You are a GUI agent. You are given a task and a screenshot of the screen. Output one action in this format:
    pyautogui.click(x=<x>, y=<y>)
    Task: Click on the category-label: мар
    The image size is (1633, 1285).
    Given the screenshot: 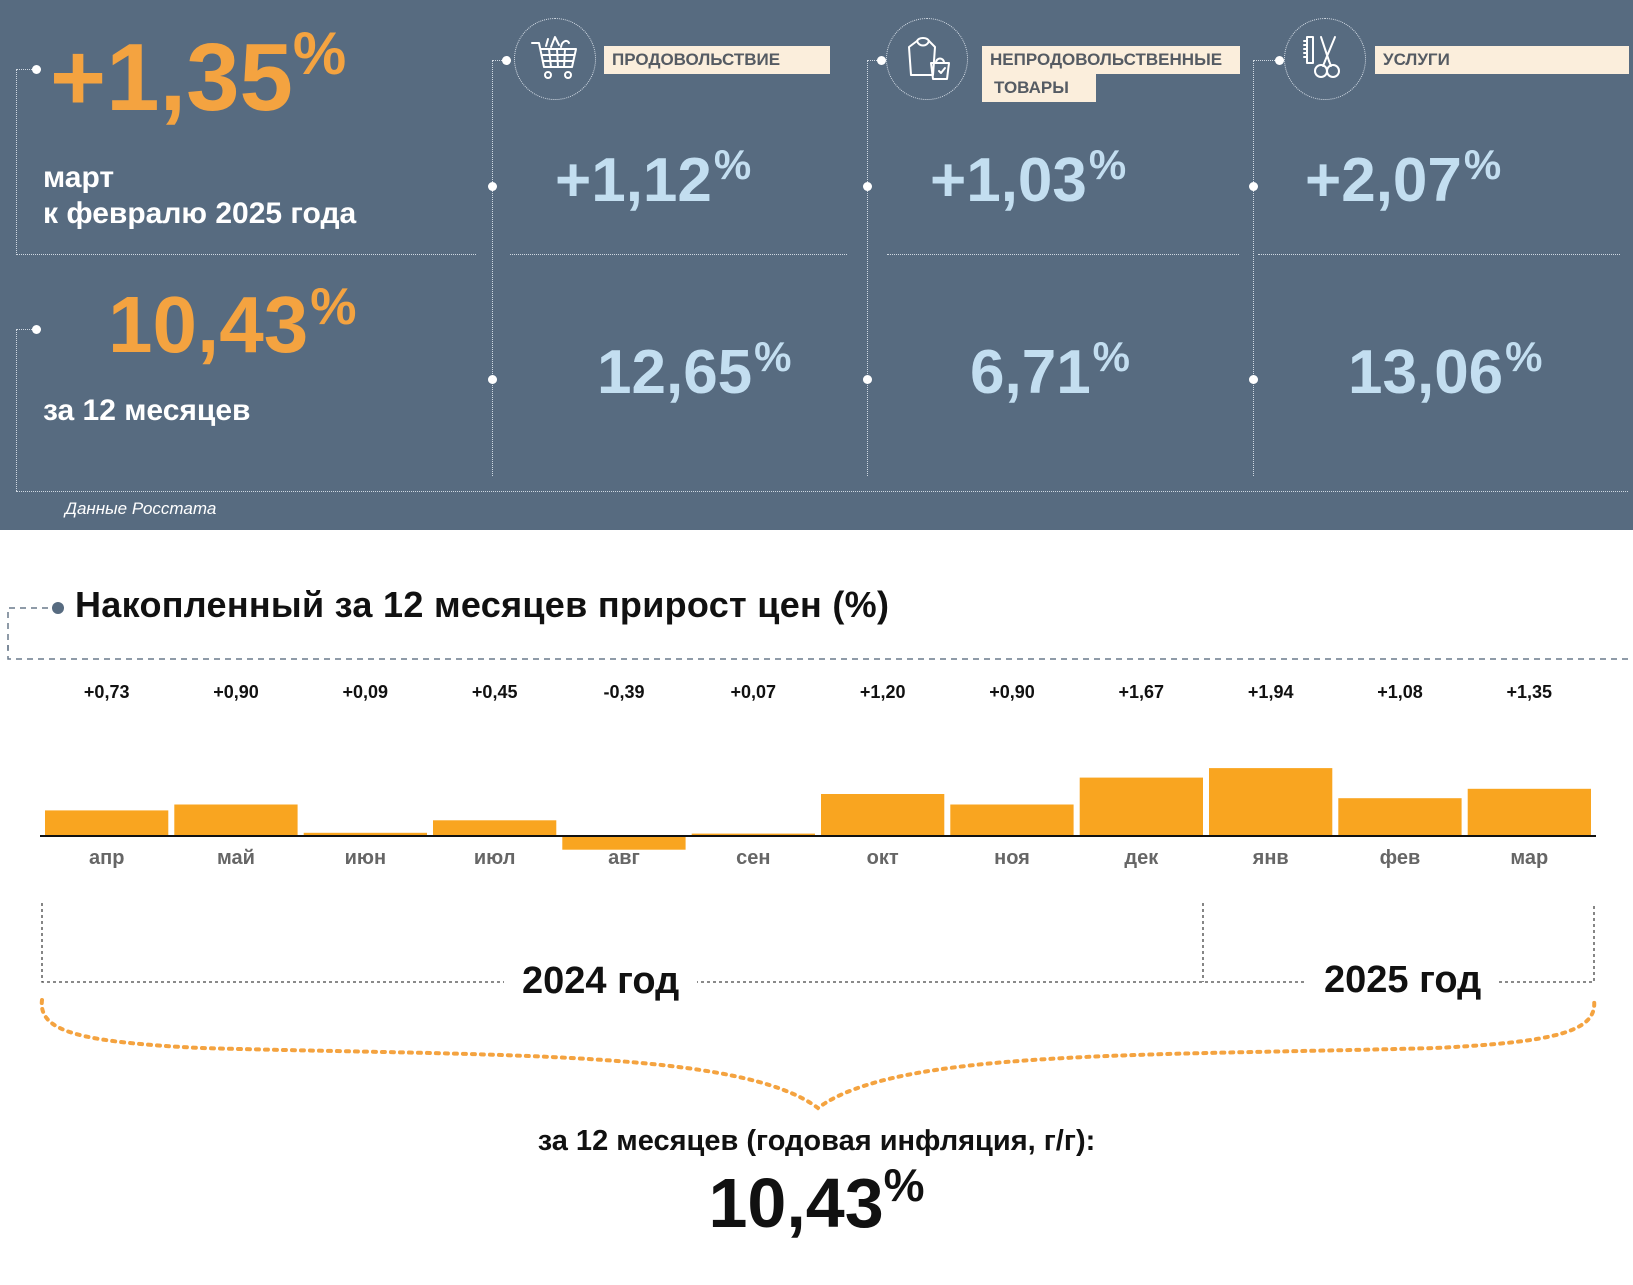 What is the action you would take?
    pyautogui.click(x=1529, y=858)
    